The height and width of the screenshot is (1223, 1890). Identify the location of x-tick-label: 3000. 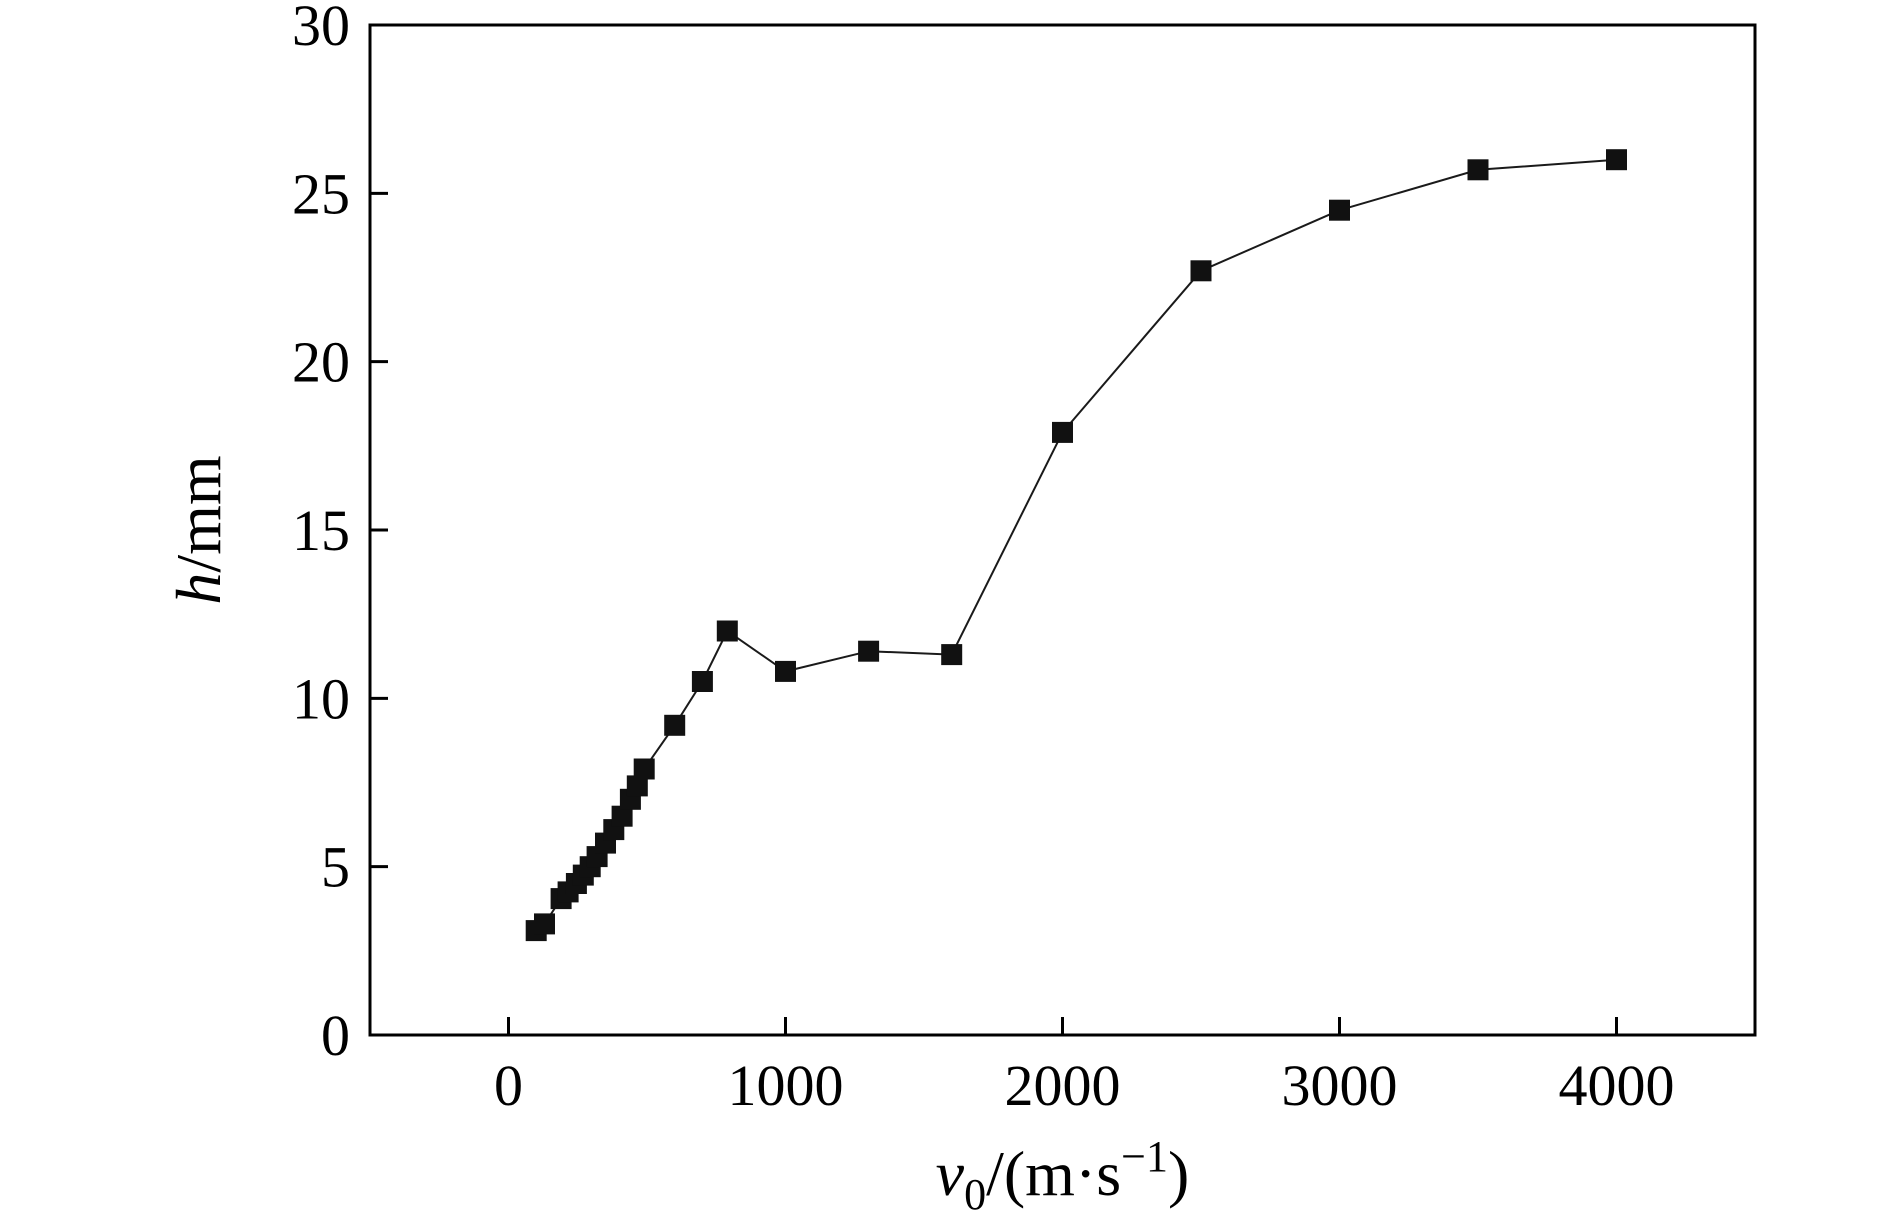
(1340, 1085).